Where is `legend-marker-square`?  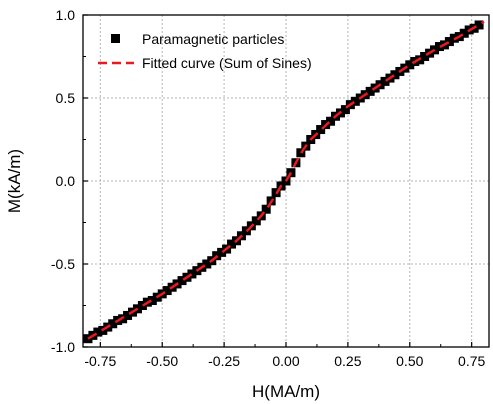 legend-marker-square is located at coordinates (115, 38).